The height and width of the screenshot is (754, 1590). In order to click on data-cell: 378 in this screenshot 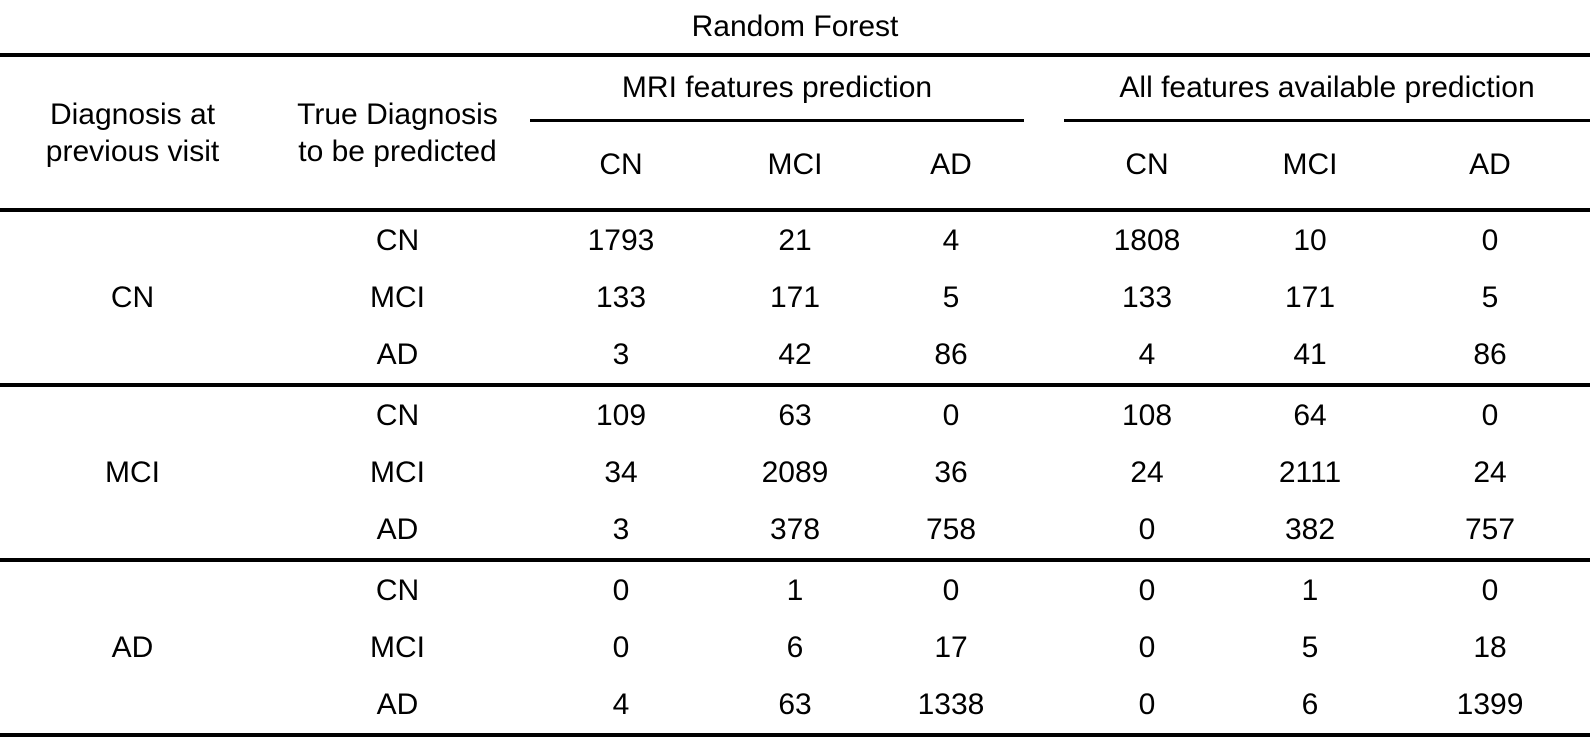, I will do `click(795, 529)`.